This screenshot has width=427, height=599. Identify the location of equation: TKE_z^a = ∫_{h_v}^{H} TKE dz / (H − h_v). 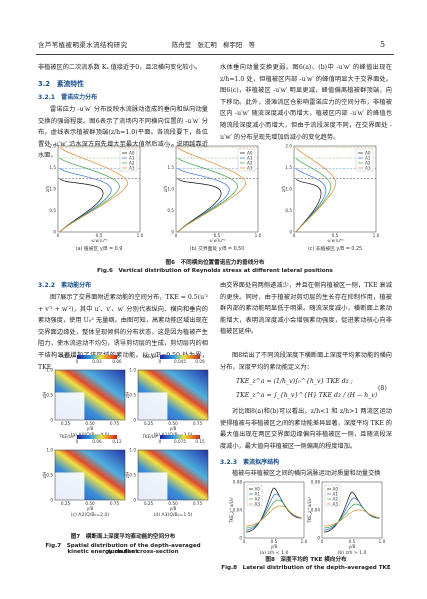
(307, 395).